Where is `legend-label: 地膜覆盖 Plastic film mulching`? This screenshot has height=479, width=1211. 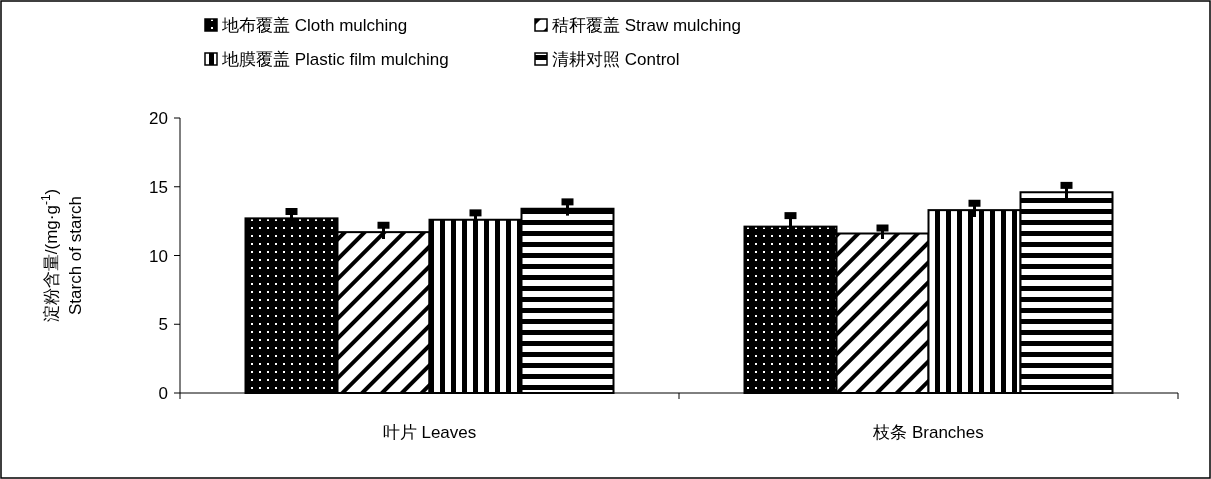 legend-label: 地膜覆盖 Plastic film mulching is located at coordinates (335, 59).